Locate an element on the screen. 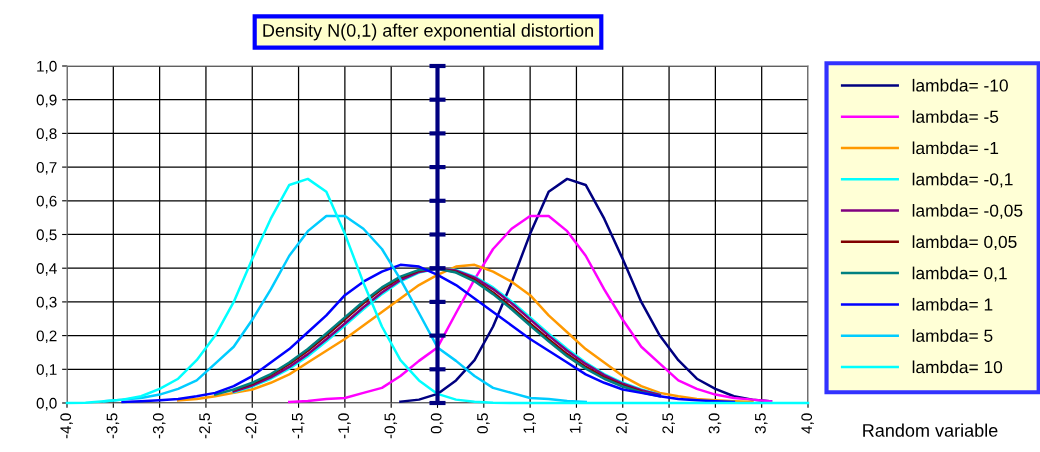 Image resolution: width=1040 pixels, height=452 pixels. y-tick-label: 0,8 is located at coordinates (46, 134).